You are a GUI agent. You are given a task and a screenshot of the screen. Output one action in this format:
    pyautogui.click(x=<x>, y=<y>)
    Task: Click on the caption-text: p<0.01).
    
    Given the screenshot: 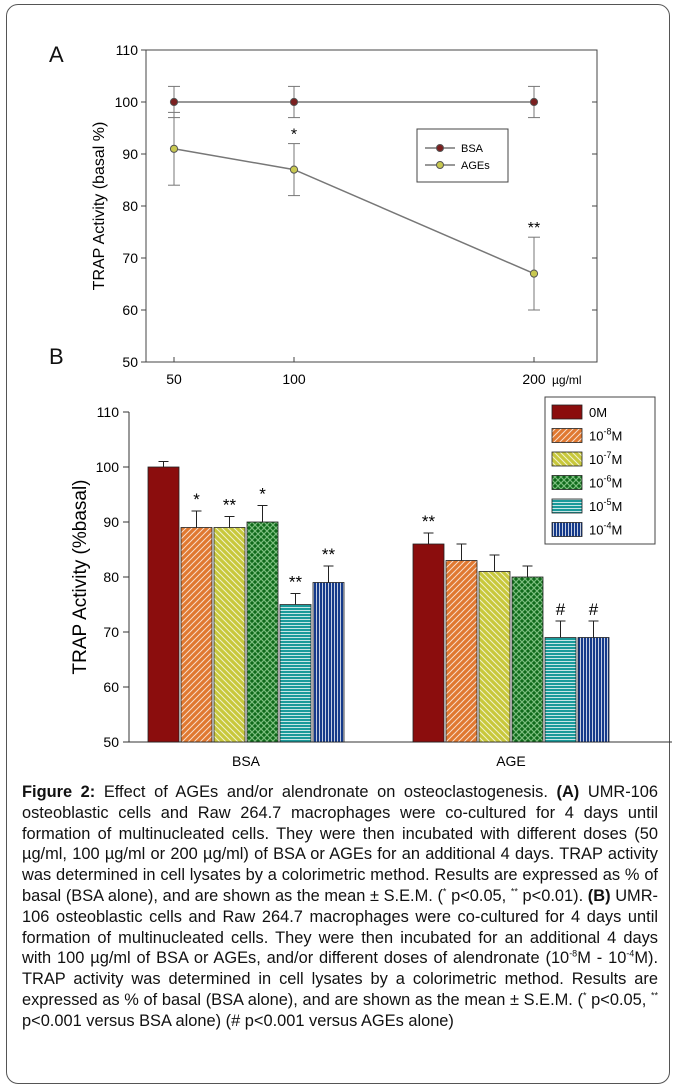 What is the action you would take?
    pyautogui.click(x=552, y=895)
    